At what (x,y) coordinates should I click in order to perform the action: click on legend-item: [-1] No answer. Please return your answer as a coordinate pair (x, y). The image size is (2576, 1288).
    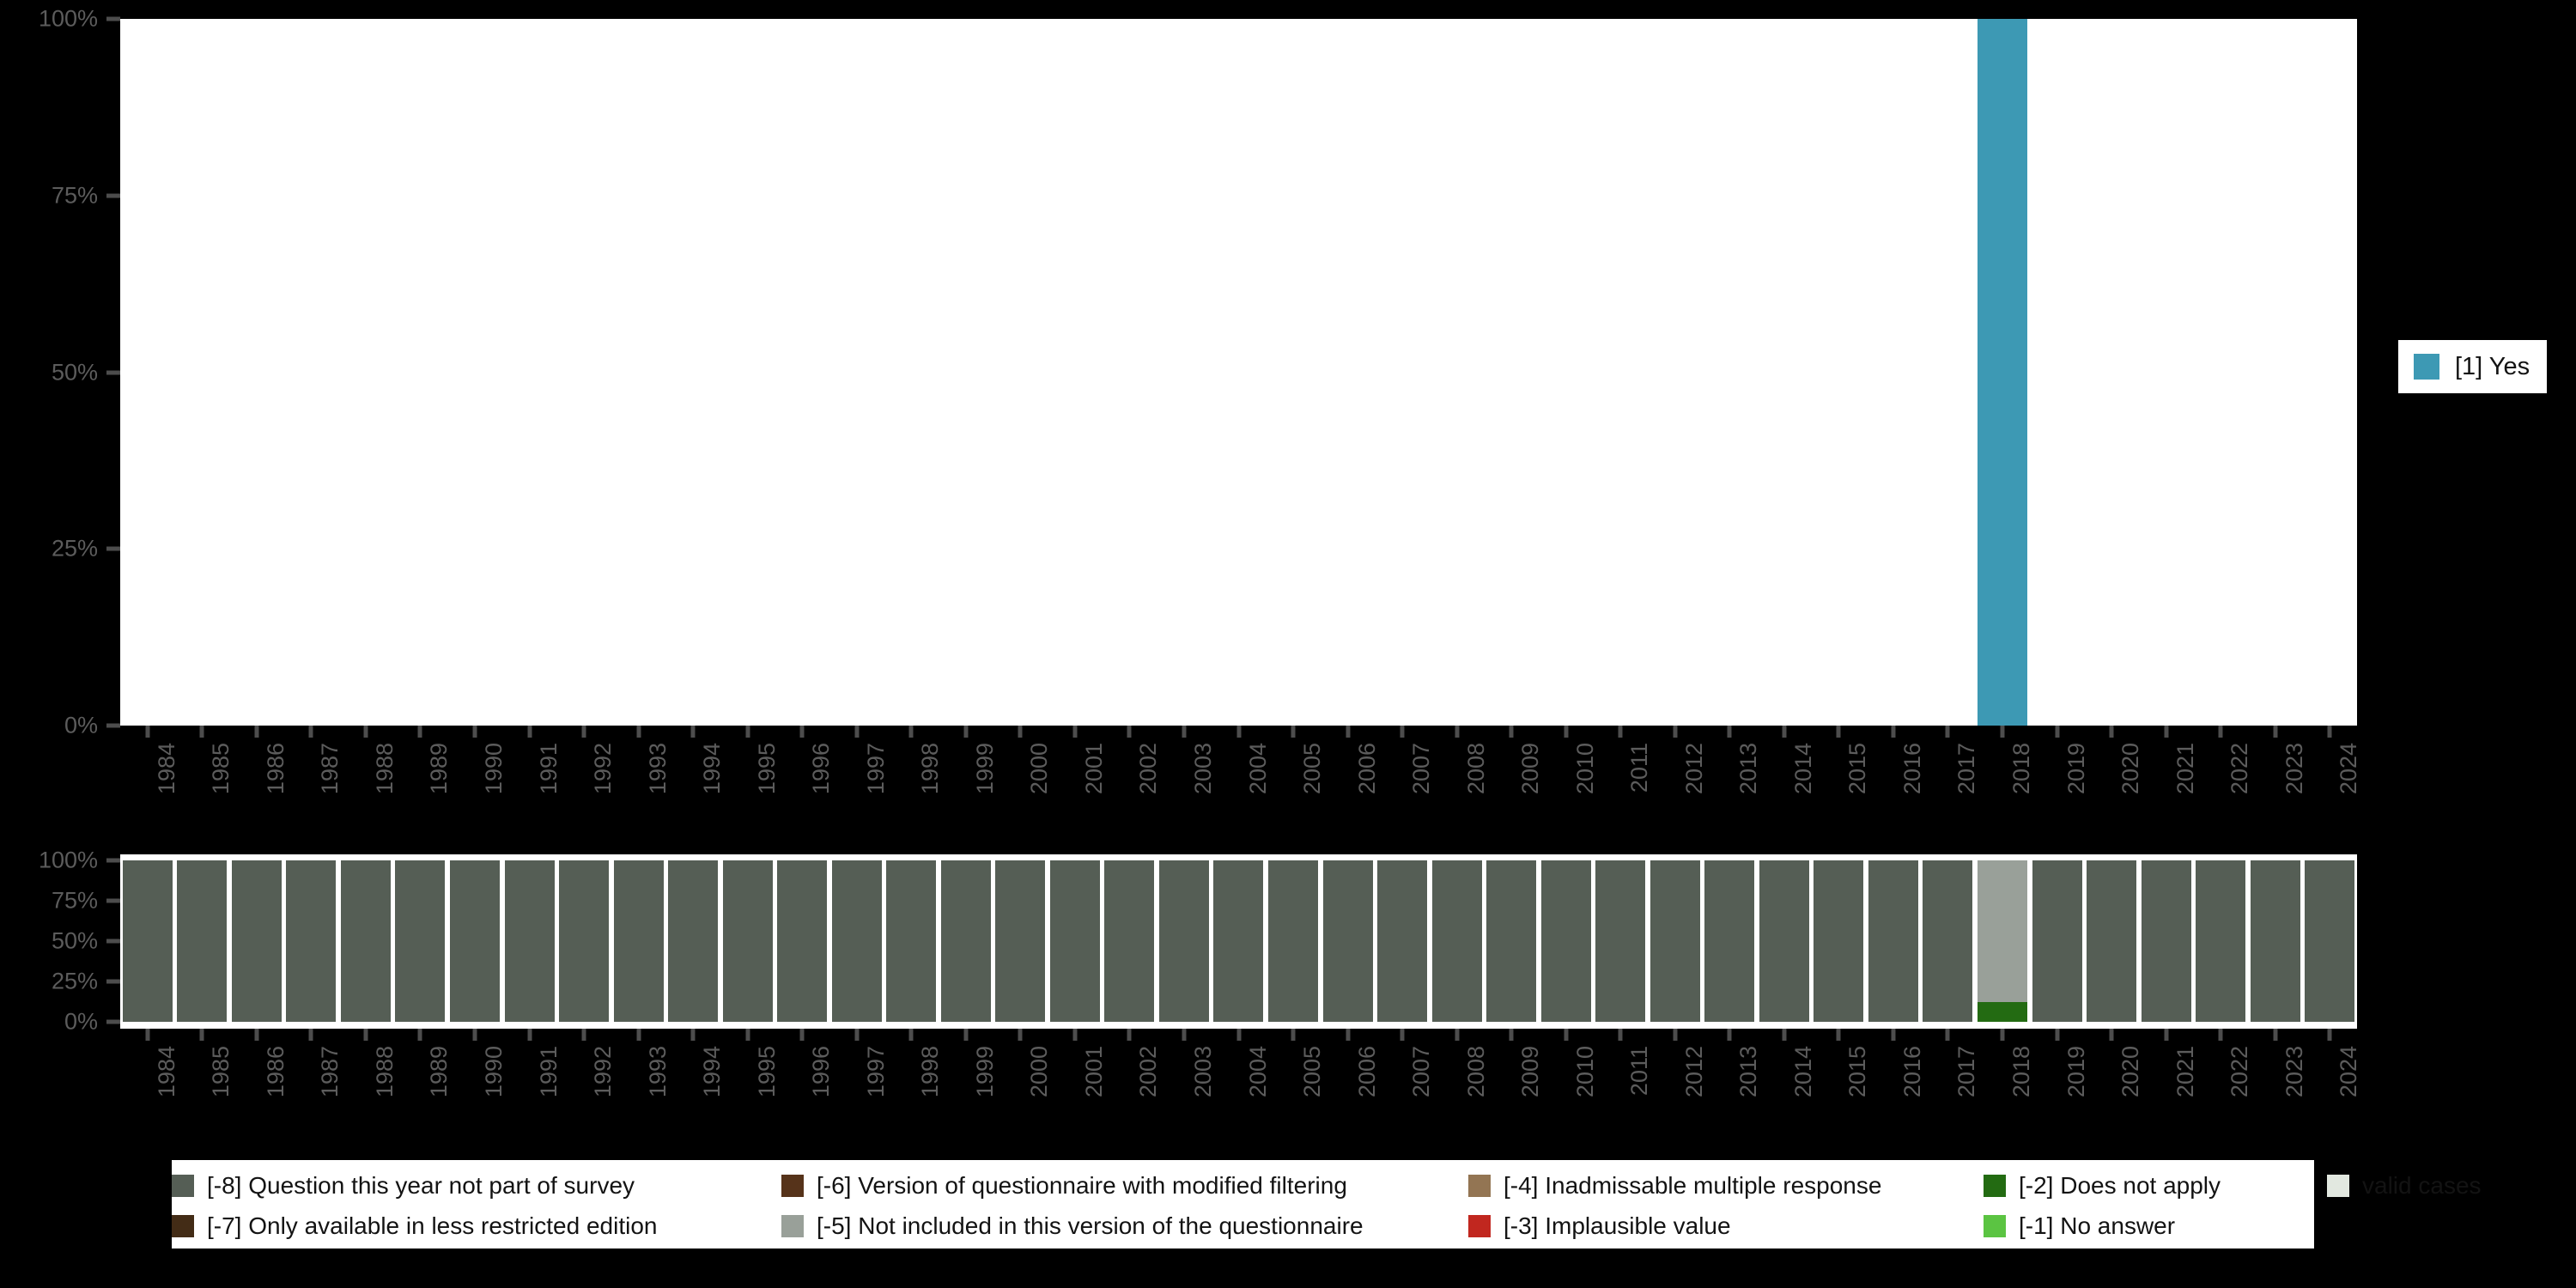
    Looking at the image, I should click on (2079, 1225).